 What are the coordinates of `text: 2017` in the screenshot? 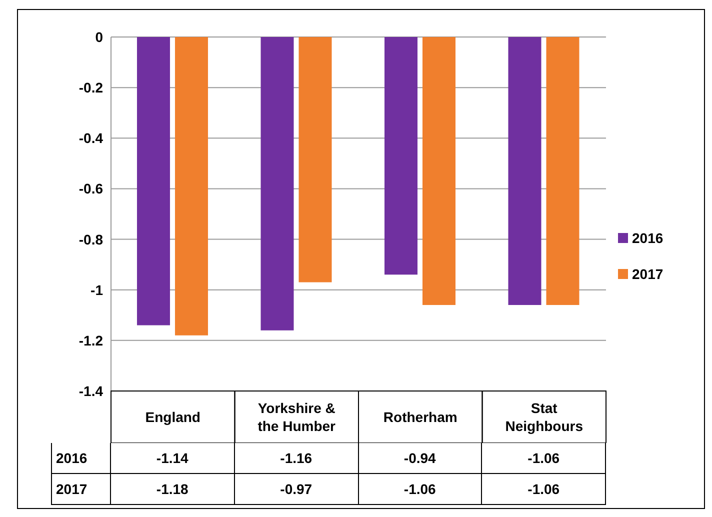 It's located at (72, 489).